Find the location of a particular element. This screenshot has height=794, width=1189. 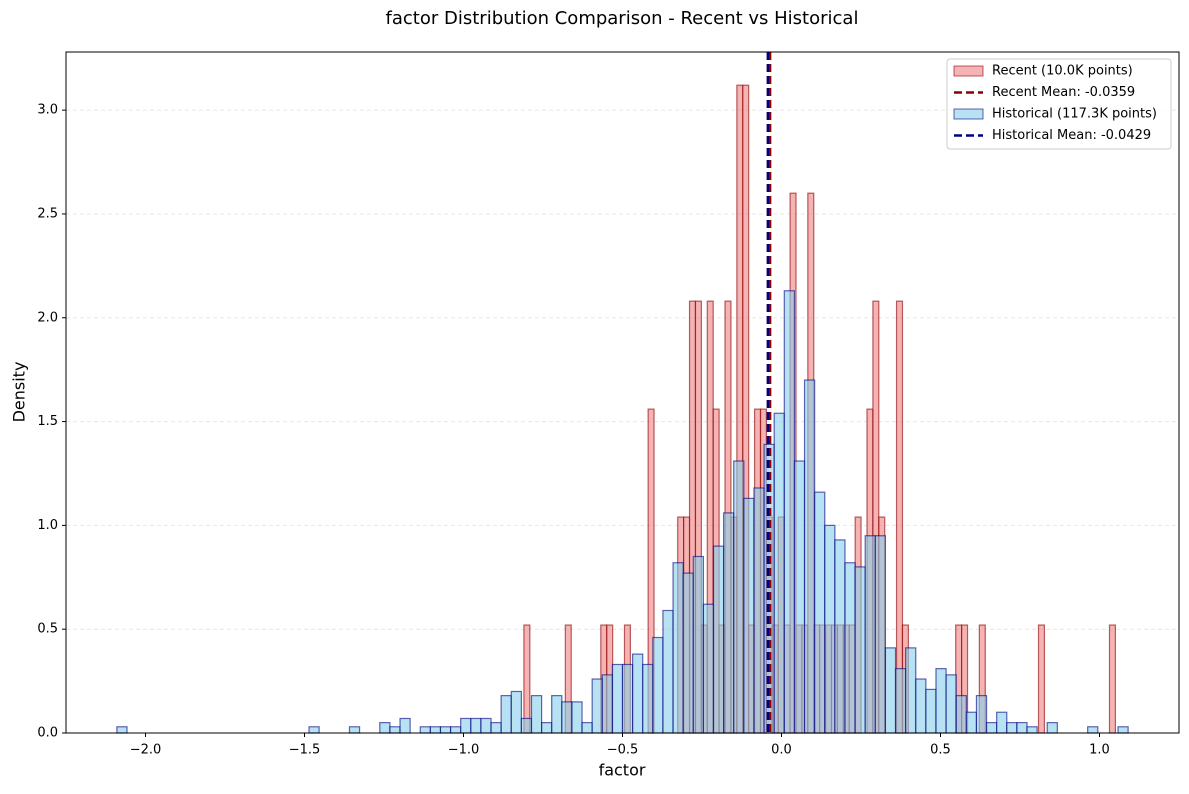

y-tick-label: 2.0 is located at coordinates (47, 317).